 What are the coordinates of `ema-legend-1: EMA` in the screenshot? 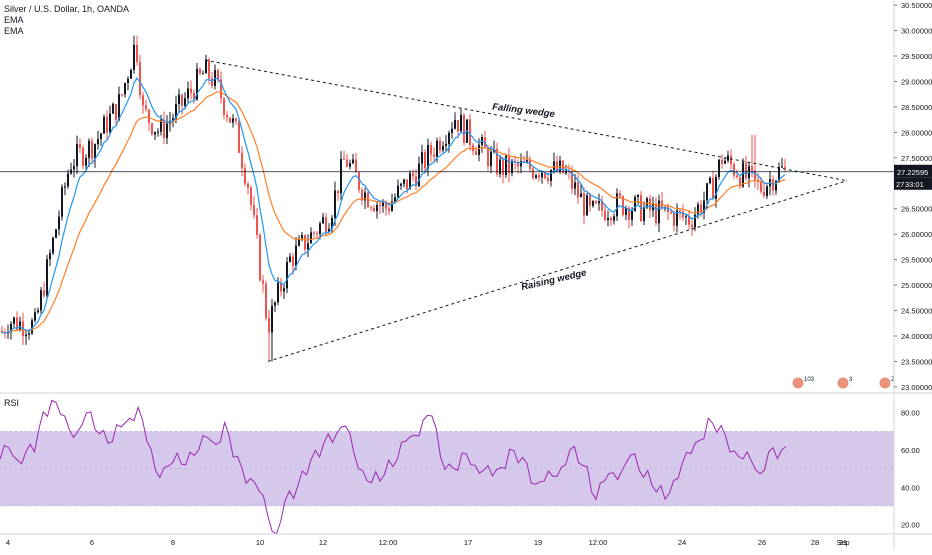 It's located at (14, 20).